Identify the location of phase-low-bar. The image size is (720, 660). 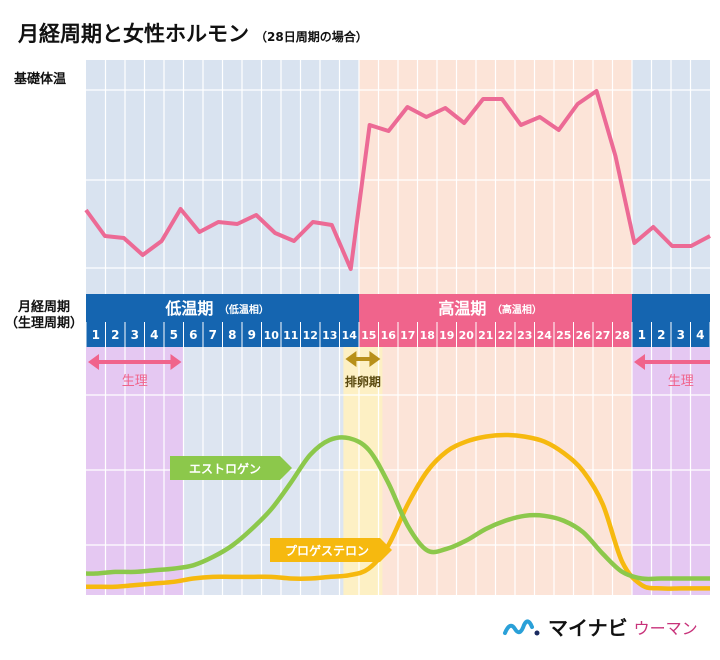
(222, 308).